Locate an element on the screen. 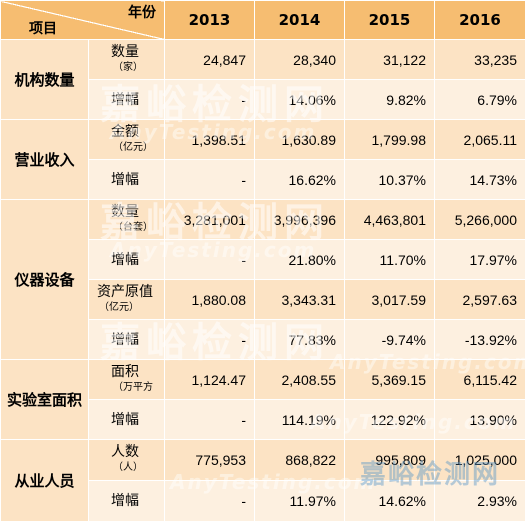 The image size is (526, 526). value-cell: 11.70% is located at coordinates (389, 259).